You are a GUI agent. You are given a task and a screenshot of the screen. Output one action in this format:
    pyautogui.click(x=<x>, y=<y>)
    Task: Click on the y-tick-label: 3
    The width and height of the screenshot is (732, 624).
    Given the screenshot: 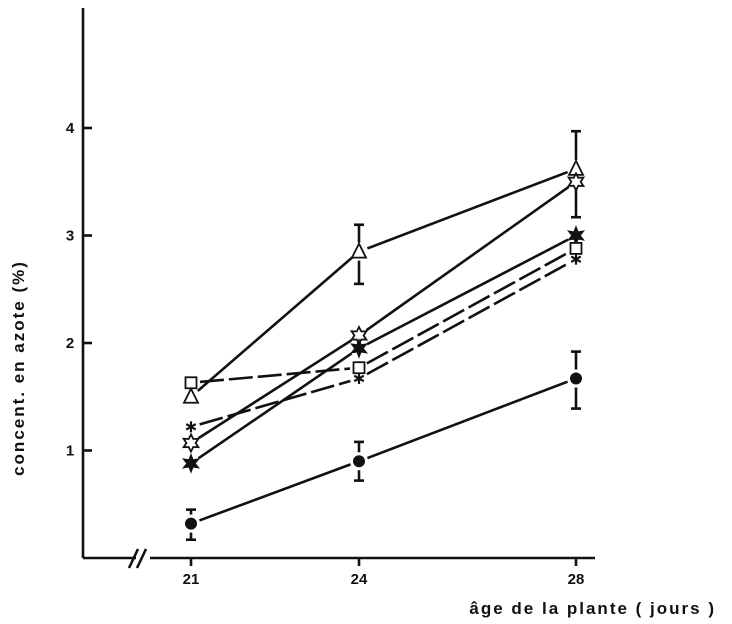 What is the action you would take?
    pyautogui.click(x=70, y=236)
    